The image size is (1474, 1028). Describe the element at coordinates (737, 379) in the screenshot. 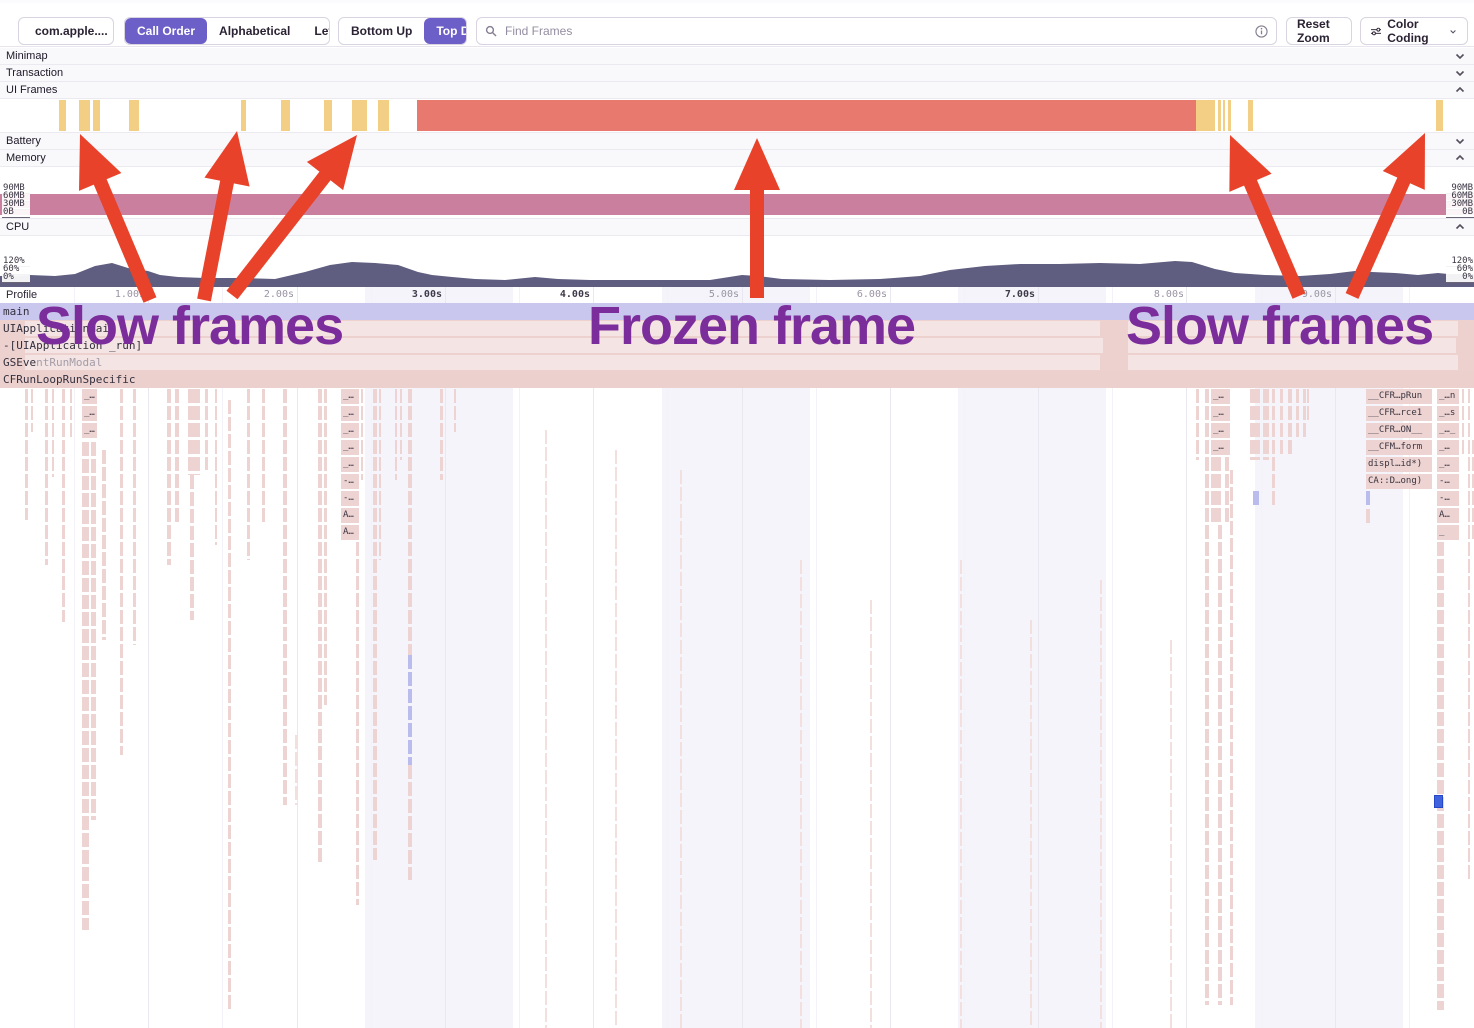

I see `flame-row: CFRunLoopRunSpecific` at that location.